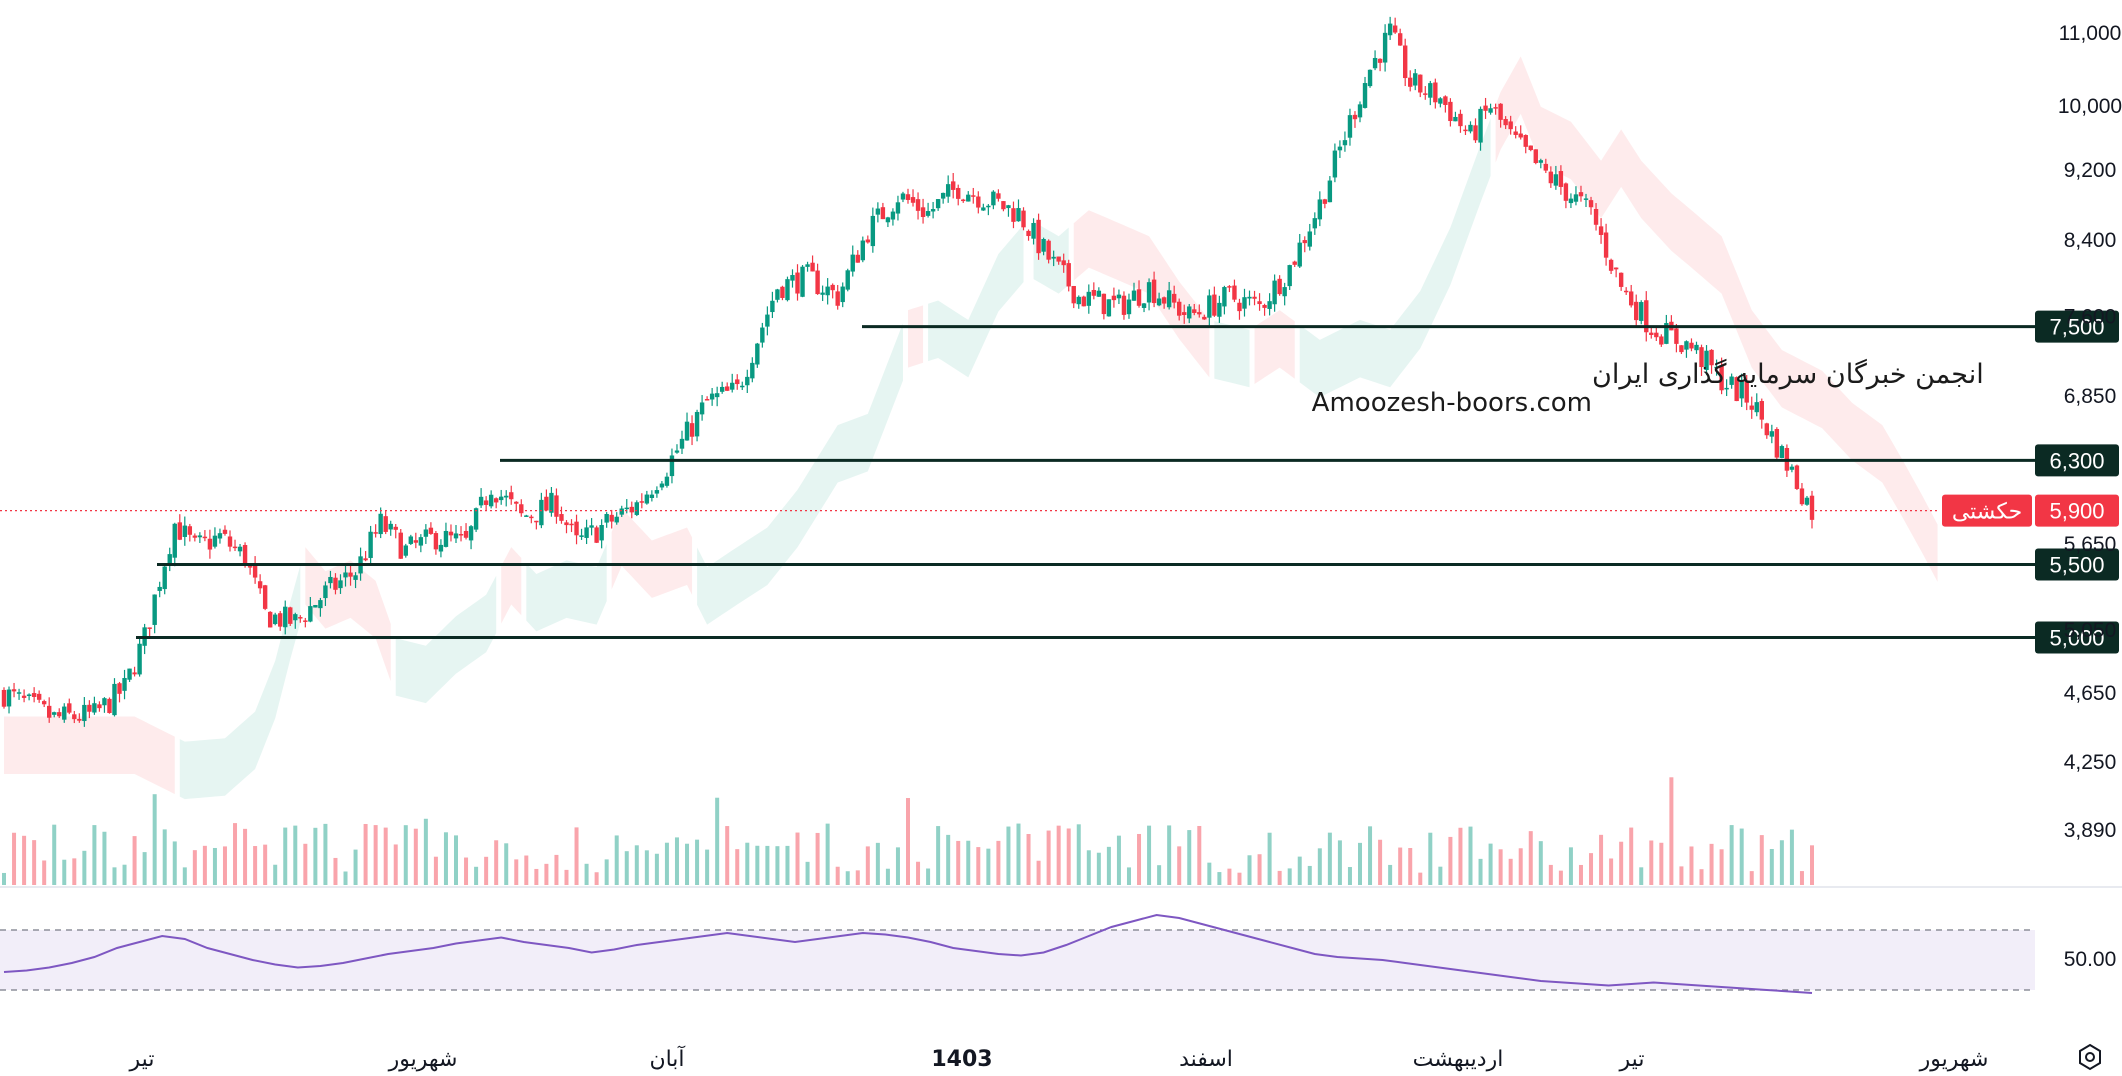 Image resolution: width=2122 pixels, height=1076 pixels. Describe the element at coordinates (2090, 1057) in the screenshot. I see `chart-settings-icon` at that location.